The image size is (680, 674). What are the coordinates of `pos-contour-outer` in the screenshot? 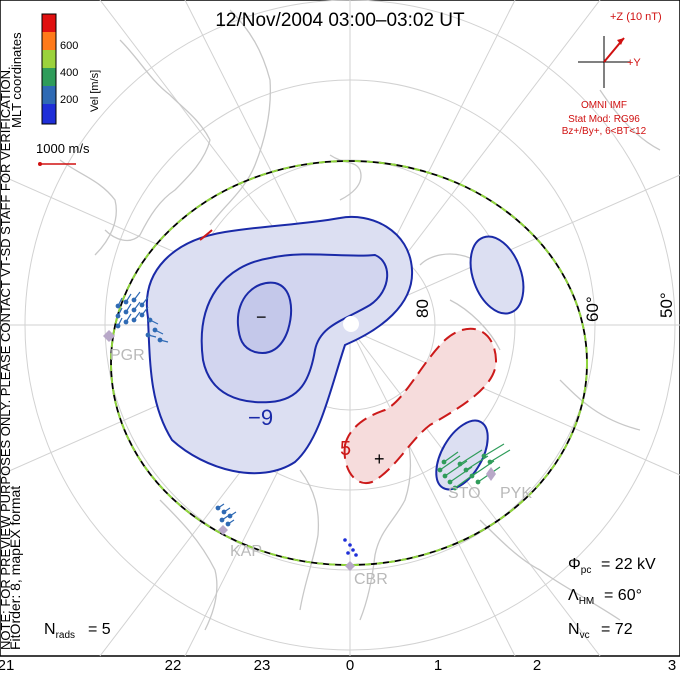 It's located at (420, 406).